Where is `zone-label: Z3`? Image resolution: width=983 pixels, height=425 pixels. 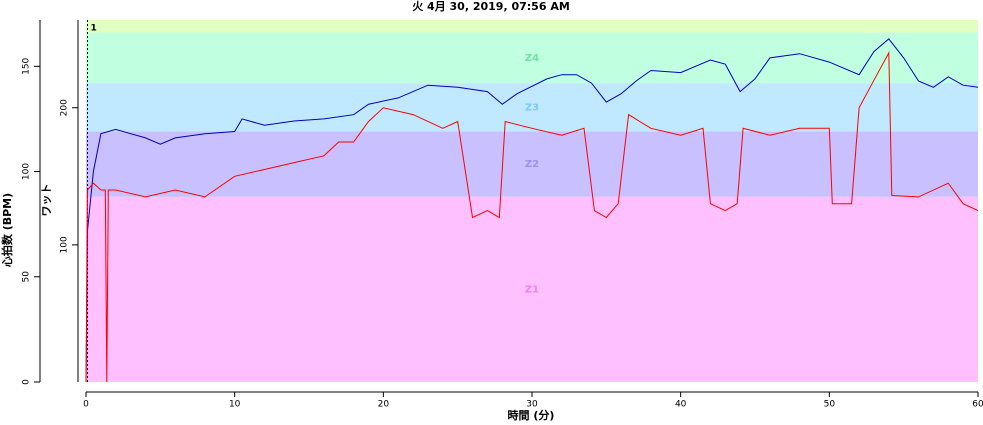
zone-label: Z3 is located at coordinates (532, 107).